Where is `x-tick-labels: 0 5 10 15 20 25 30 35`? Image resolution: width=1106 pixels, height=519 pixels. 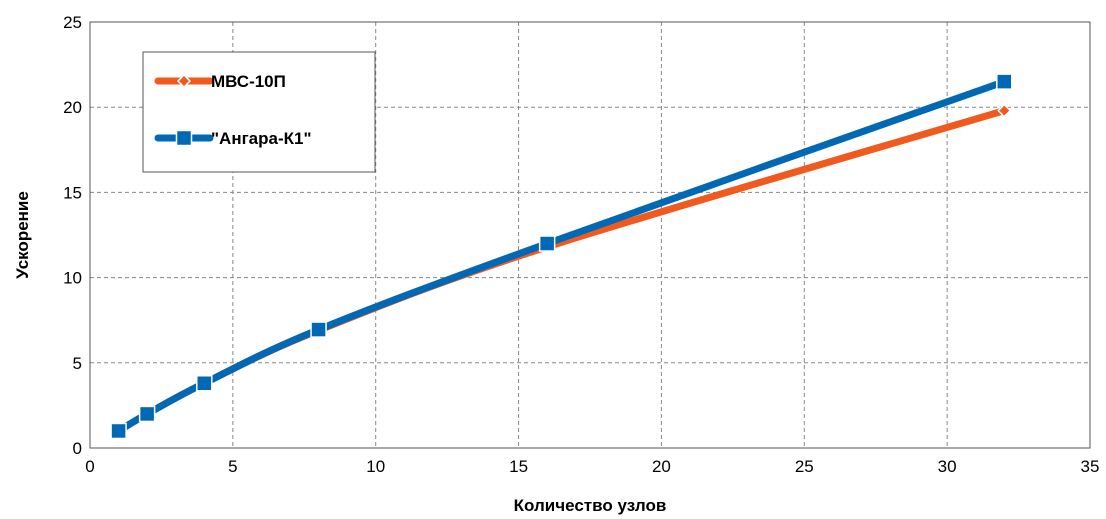
x-tick-labels: 0 5 10 15 20 25 30 35 is located at coordinates (592, 466).